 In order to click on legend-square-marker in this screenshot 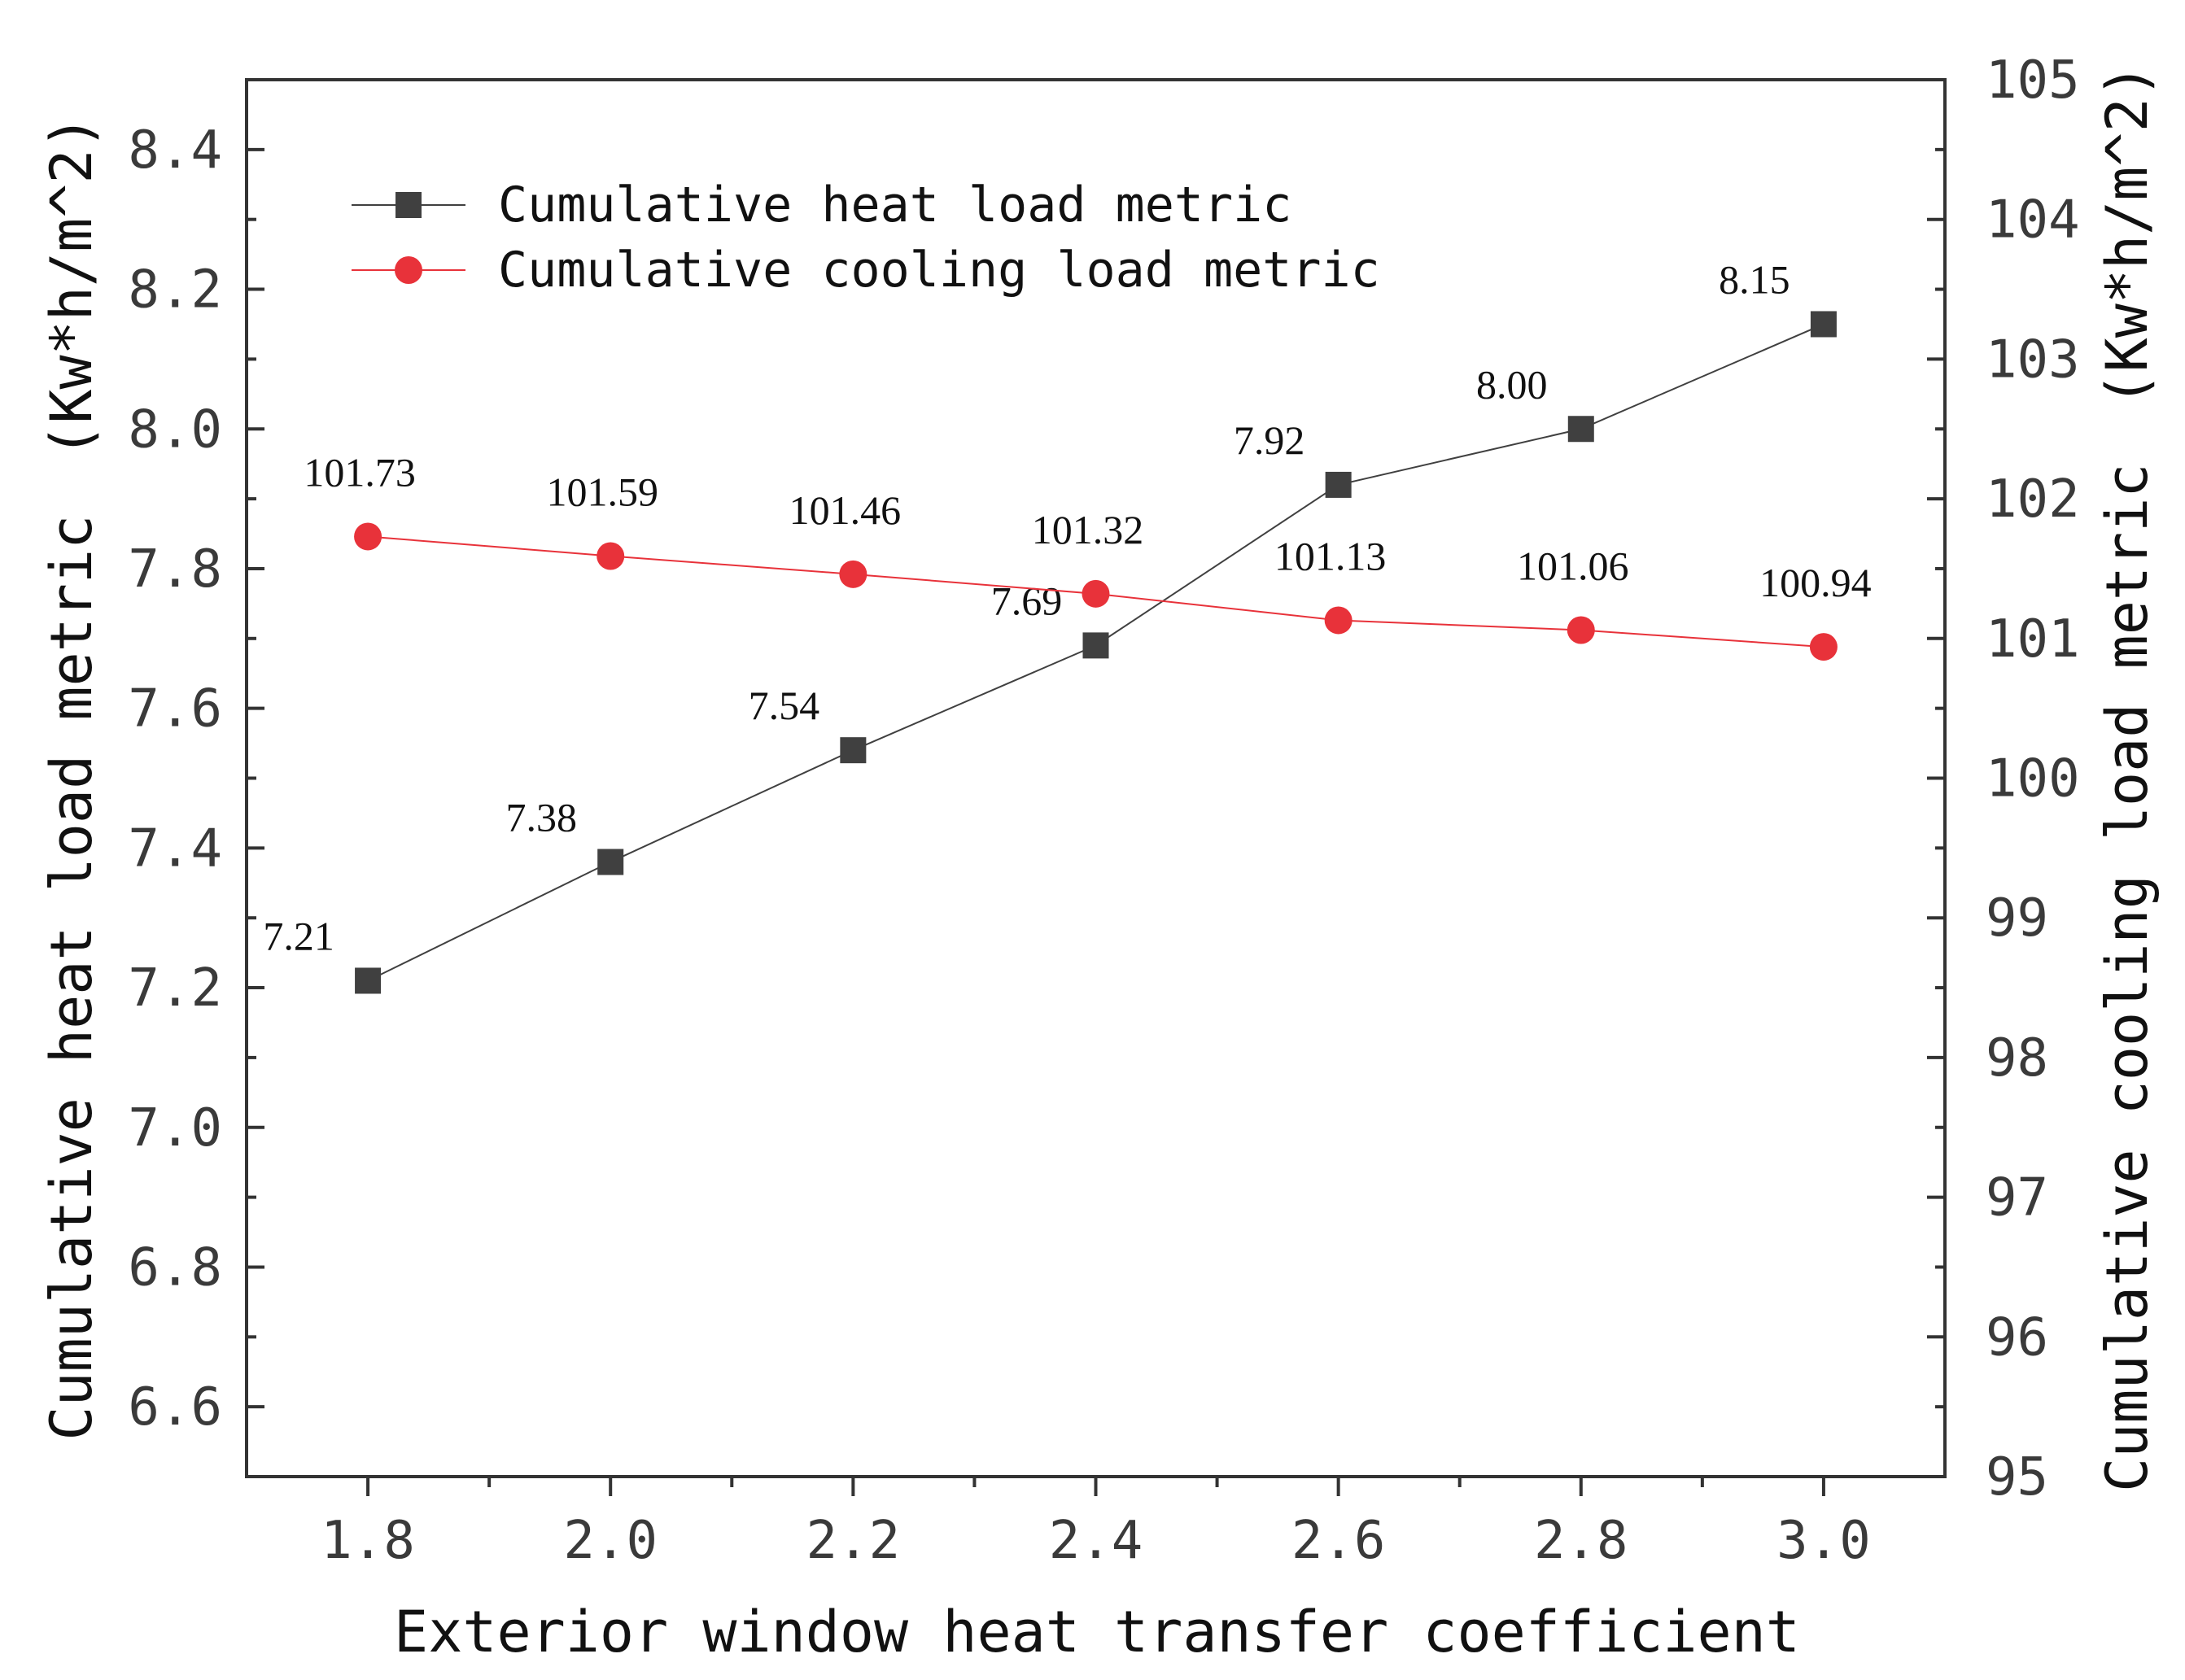, I will do `click(408, 205)`.